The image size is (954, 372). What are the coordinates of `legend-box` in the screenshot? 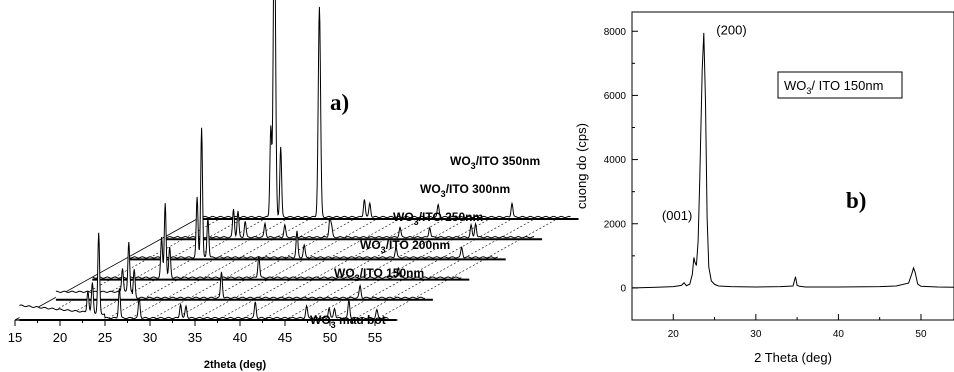 It's located at (840, 85).